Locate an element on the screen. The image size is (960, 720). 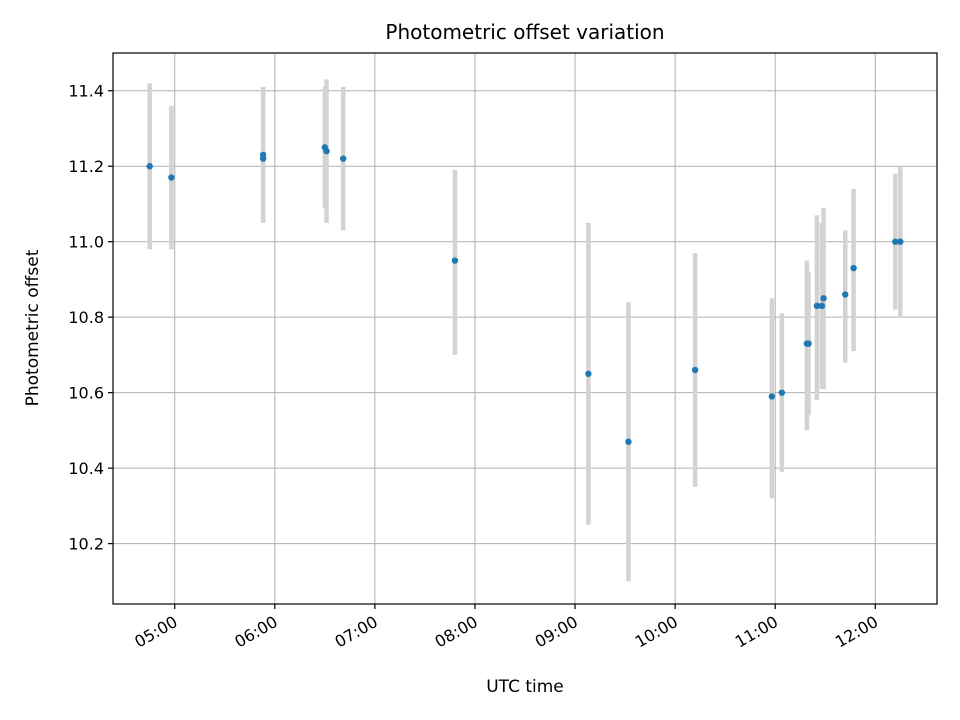
y-tick-label: 10.6 is located at coordinates (86, 393).